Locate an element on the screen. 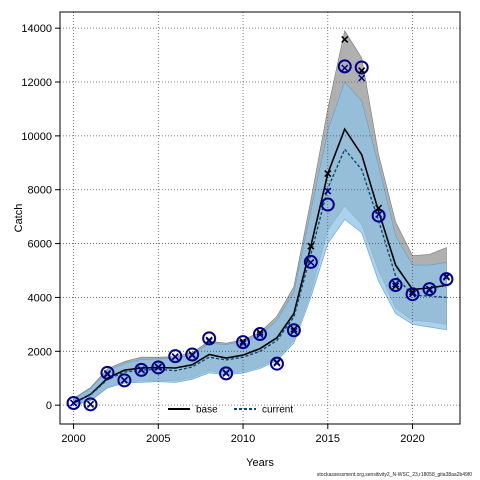  observed-point-2012 is located at coordinates (276, 363).